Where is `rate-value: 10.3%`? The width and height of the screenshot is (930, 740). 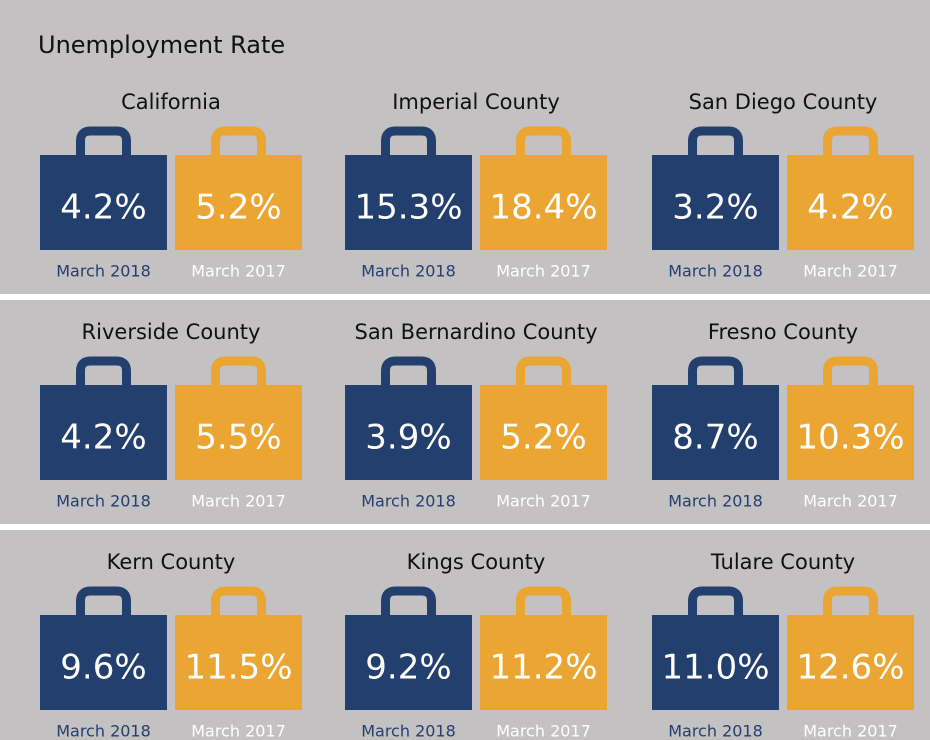
rate-value: 10.3% is located at coordinates (850, 438).